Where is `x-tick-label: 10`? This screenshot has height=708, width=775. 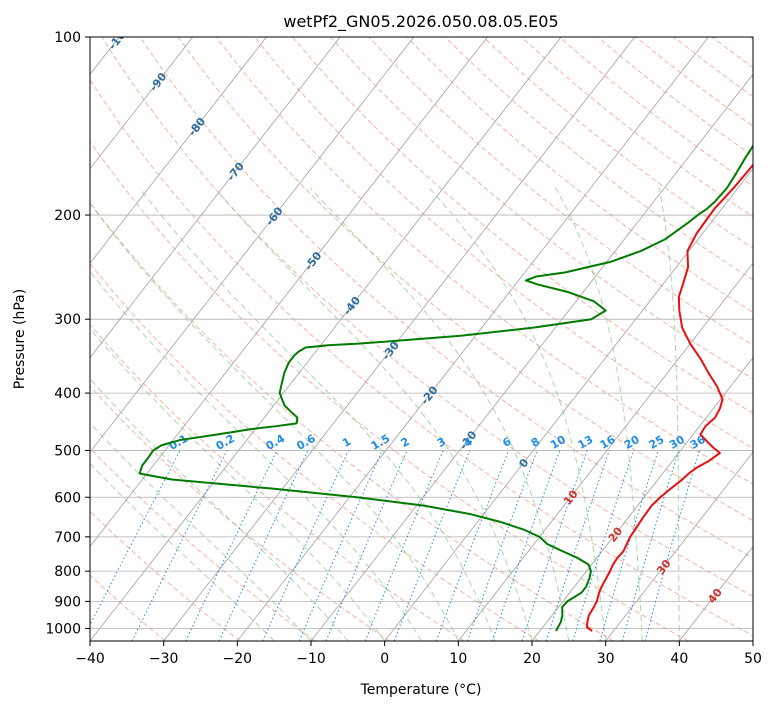 x-tick-label: 10 is located at coordinates (458, 659).